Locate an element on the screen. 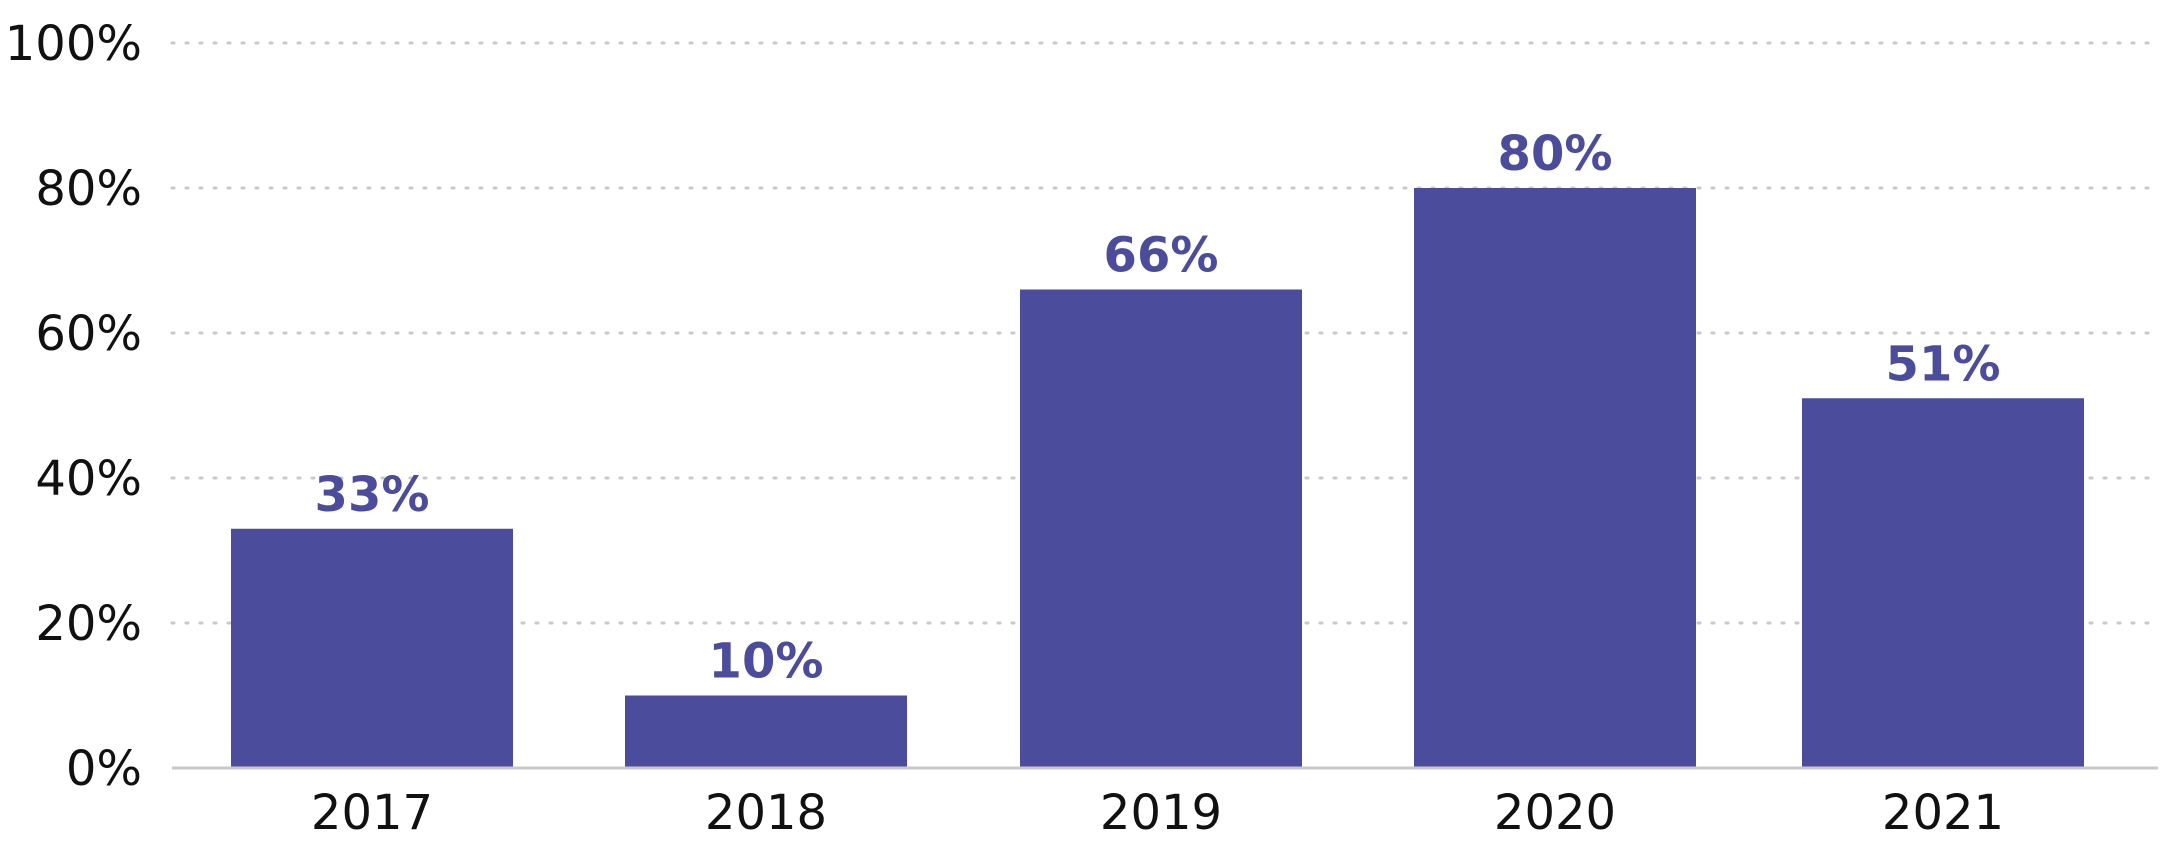 This screenshot has width=2165, height=848. x-tick-label: 2018 is located at coordinates (766, 813).